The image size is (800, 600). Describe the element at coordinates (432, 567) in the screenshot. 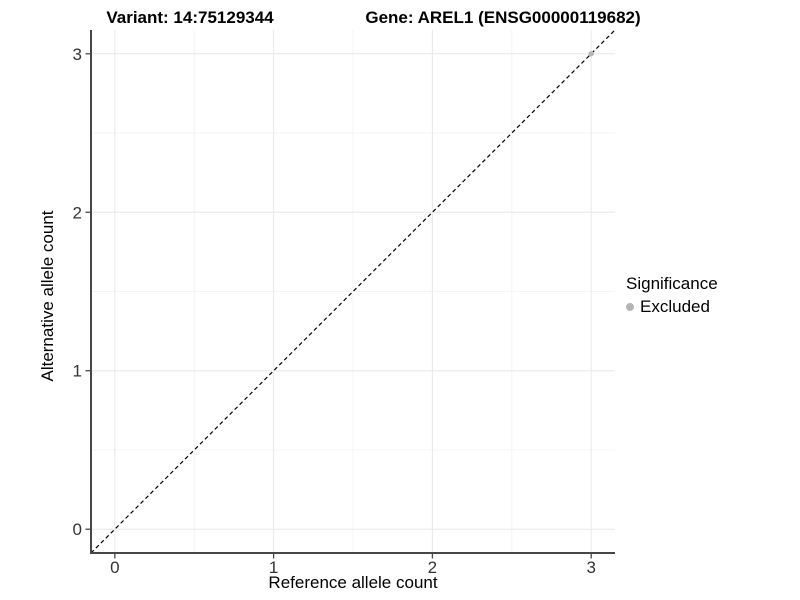

I see `x-tick-label: 2` at that location.